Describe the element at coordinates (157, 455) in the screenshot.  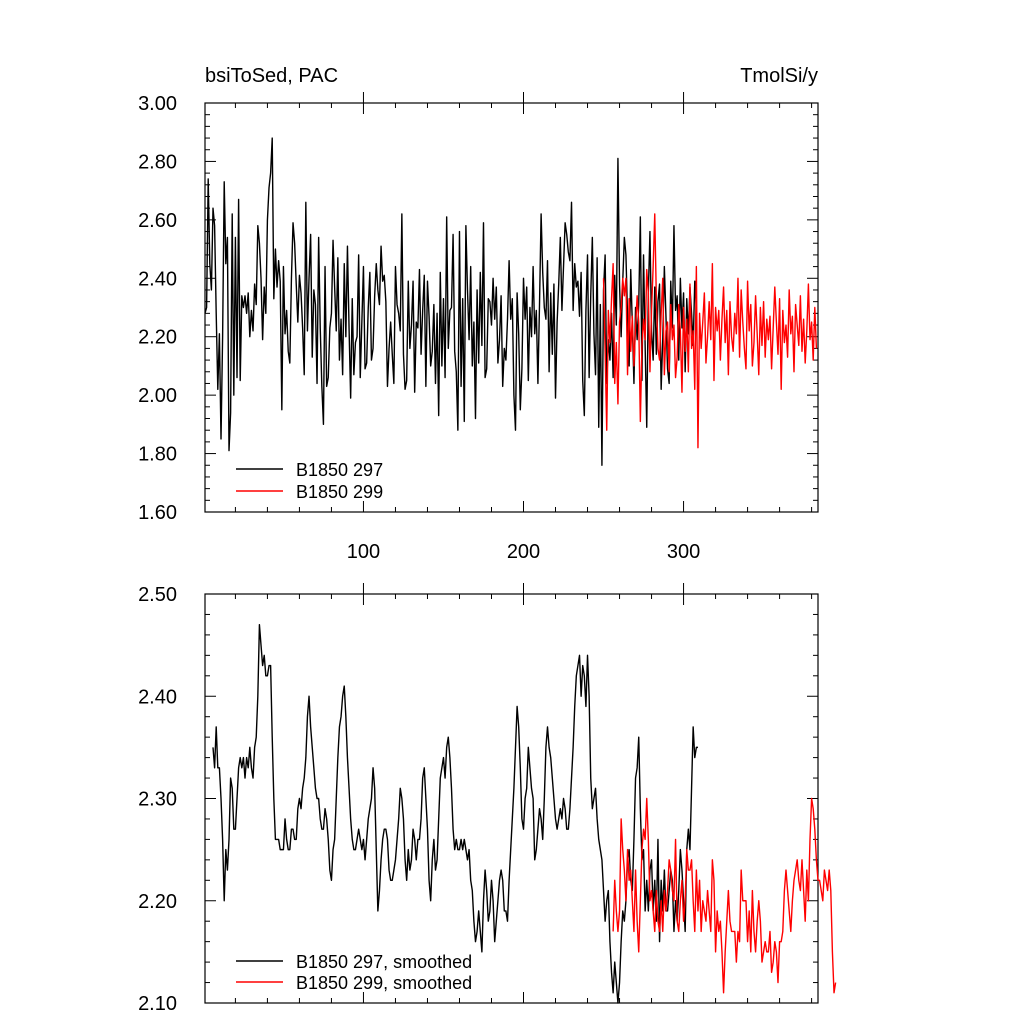
I see `top-y-tick-label: 1.80` at that location.